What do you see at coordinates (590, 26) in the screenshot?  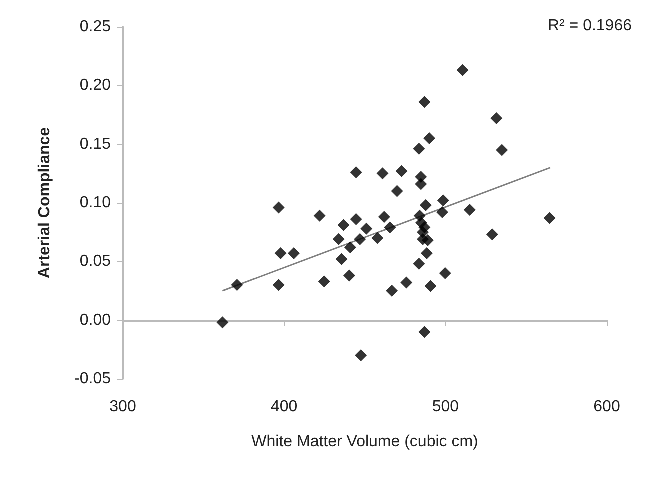 I see `annotation: R² = 0.1966` at bounding box center [590, 26].